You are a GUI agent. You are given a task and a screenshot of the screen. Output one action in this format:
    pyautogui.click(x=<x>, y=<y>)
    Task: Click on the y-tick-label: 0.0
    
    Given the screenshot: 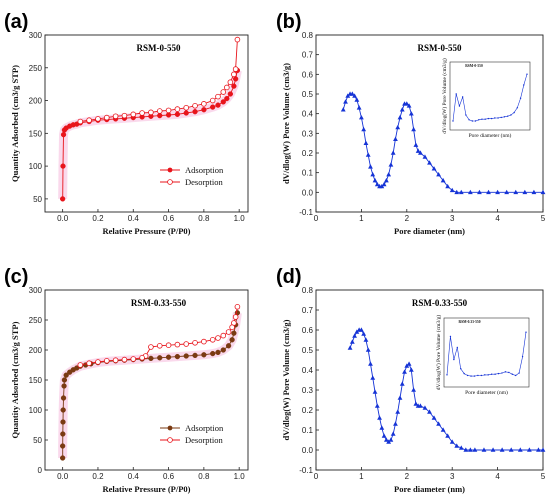 What is the action you would take?
    pyautogui.click(x=308, y=192)
    